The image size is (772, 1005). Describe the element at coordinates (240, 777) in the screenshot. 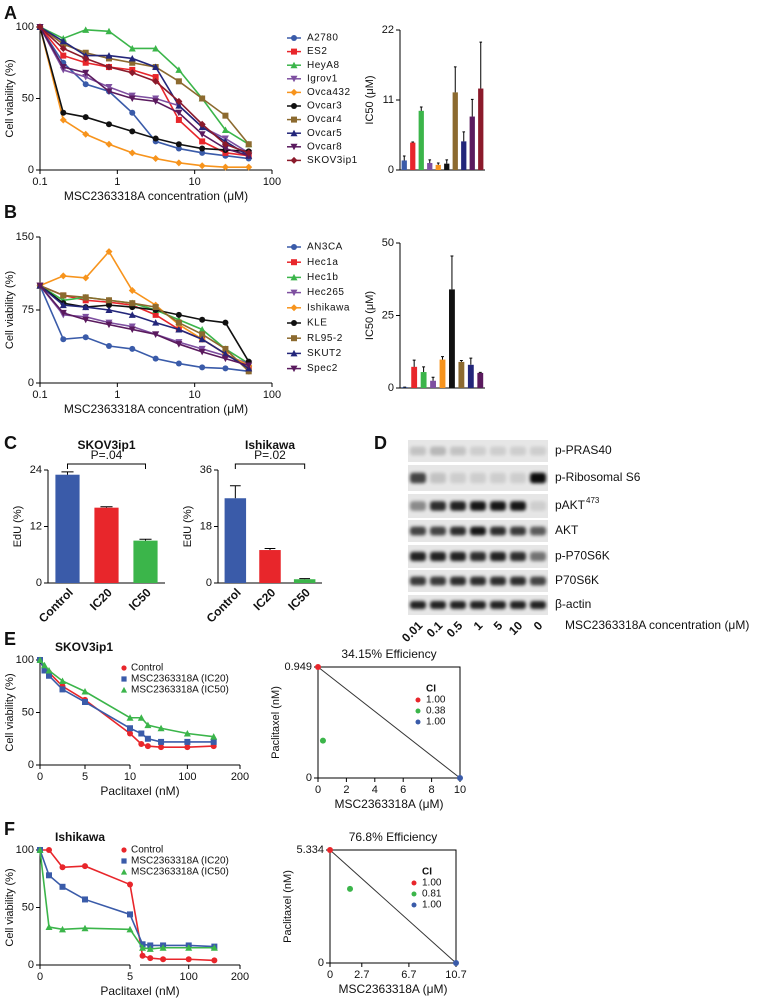

I see `x-tick-label: 200` at that location.